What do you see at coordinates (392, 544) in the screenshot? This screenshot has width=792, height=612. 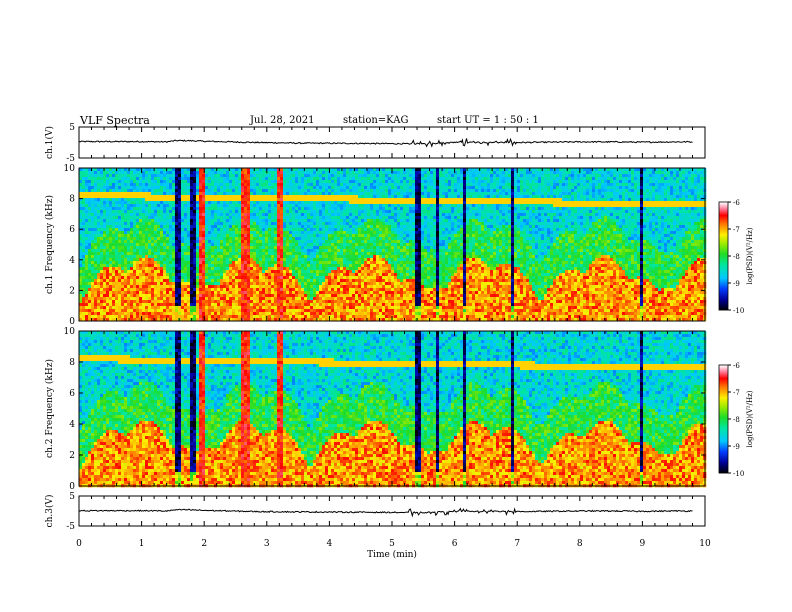 I see `x-tick-label: 5` at bounding box center [392, 544].